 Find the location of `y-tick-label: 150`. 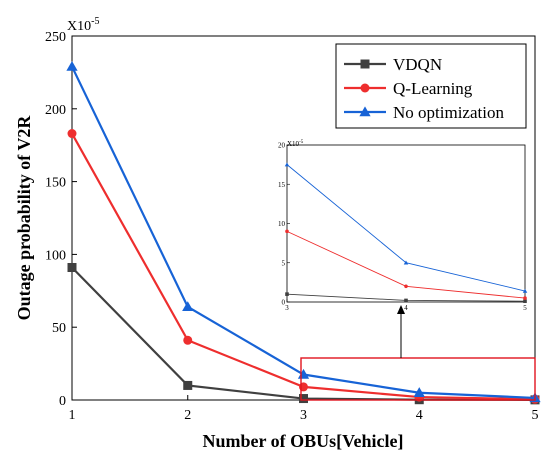

y-tick-label: 150 is located at coordinates (55, 183).